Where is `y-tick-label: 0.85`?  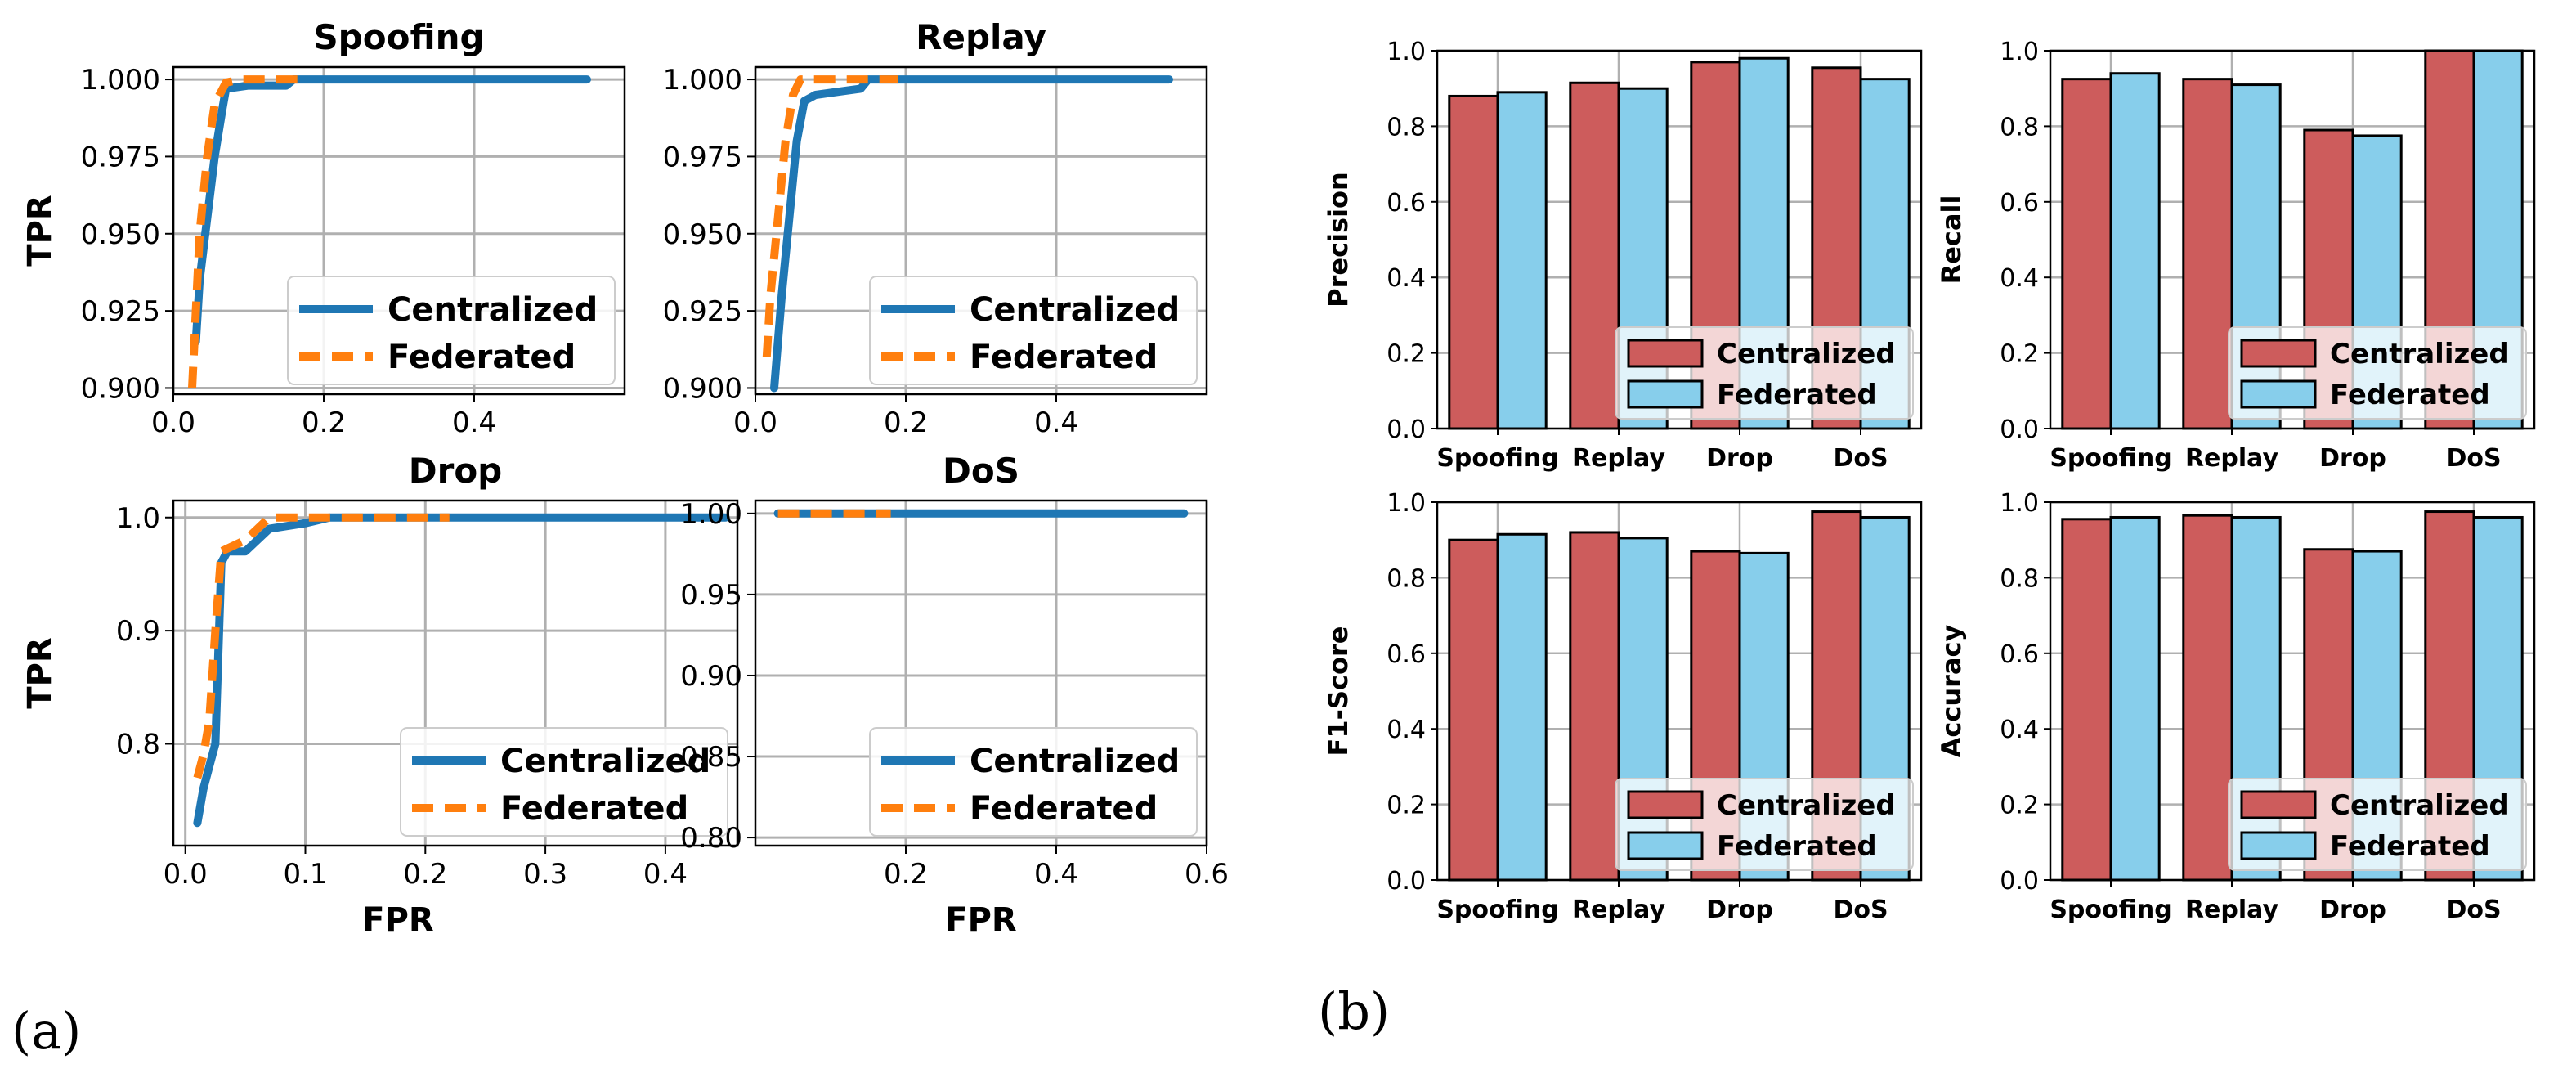 y-tick-label: 0.85 is located at coordinates (711, 757).